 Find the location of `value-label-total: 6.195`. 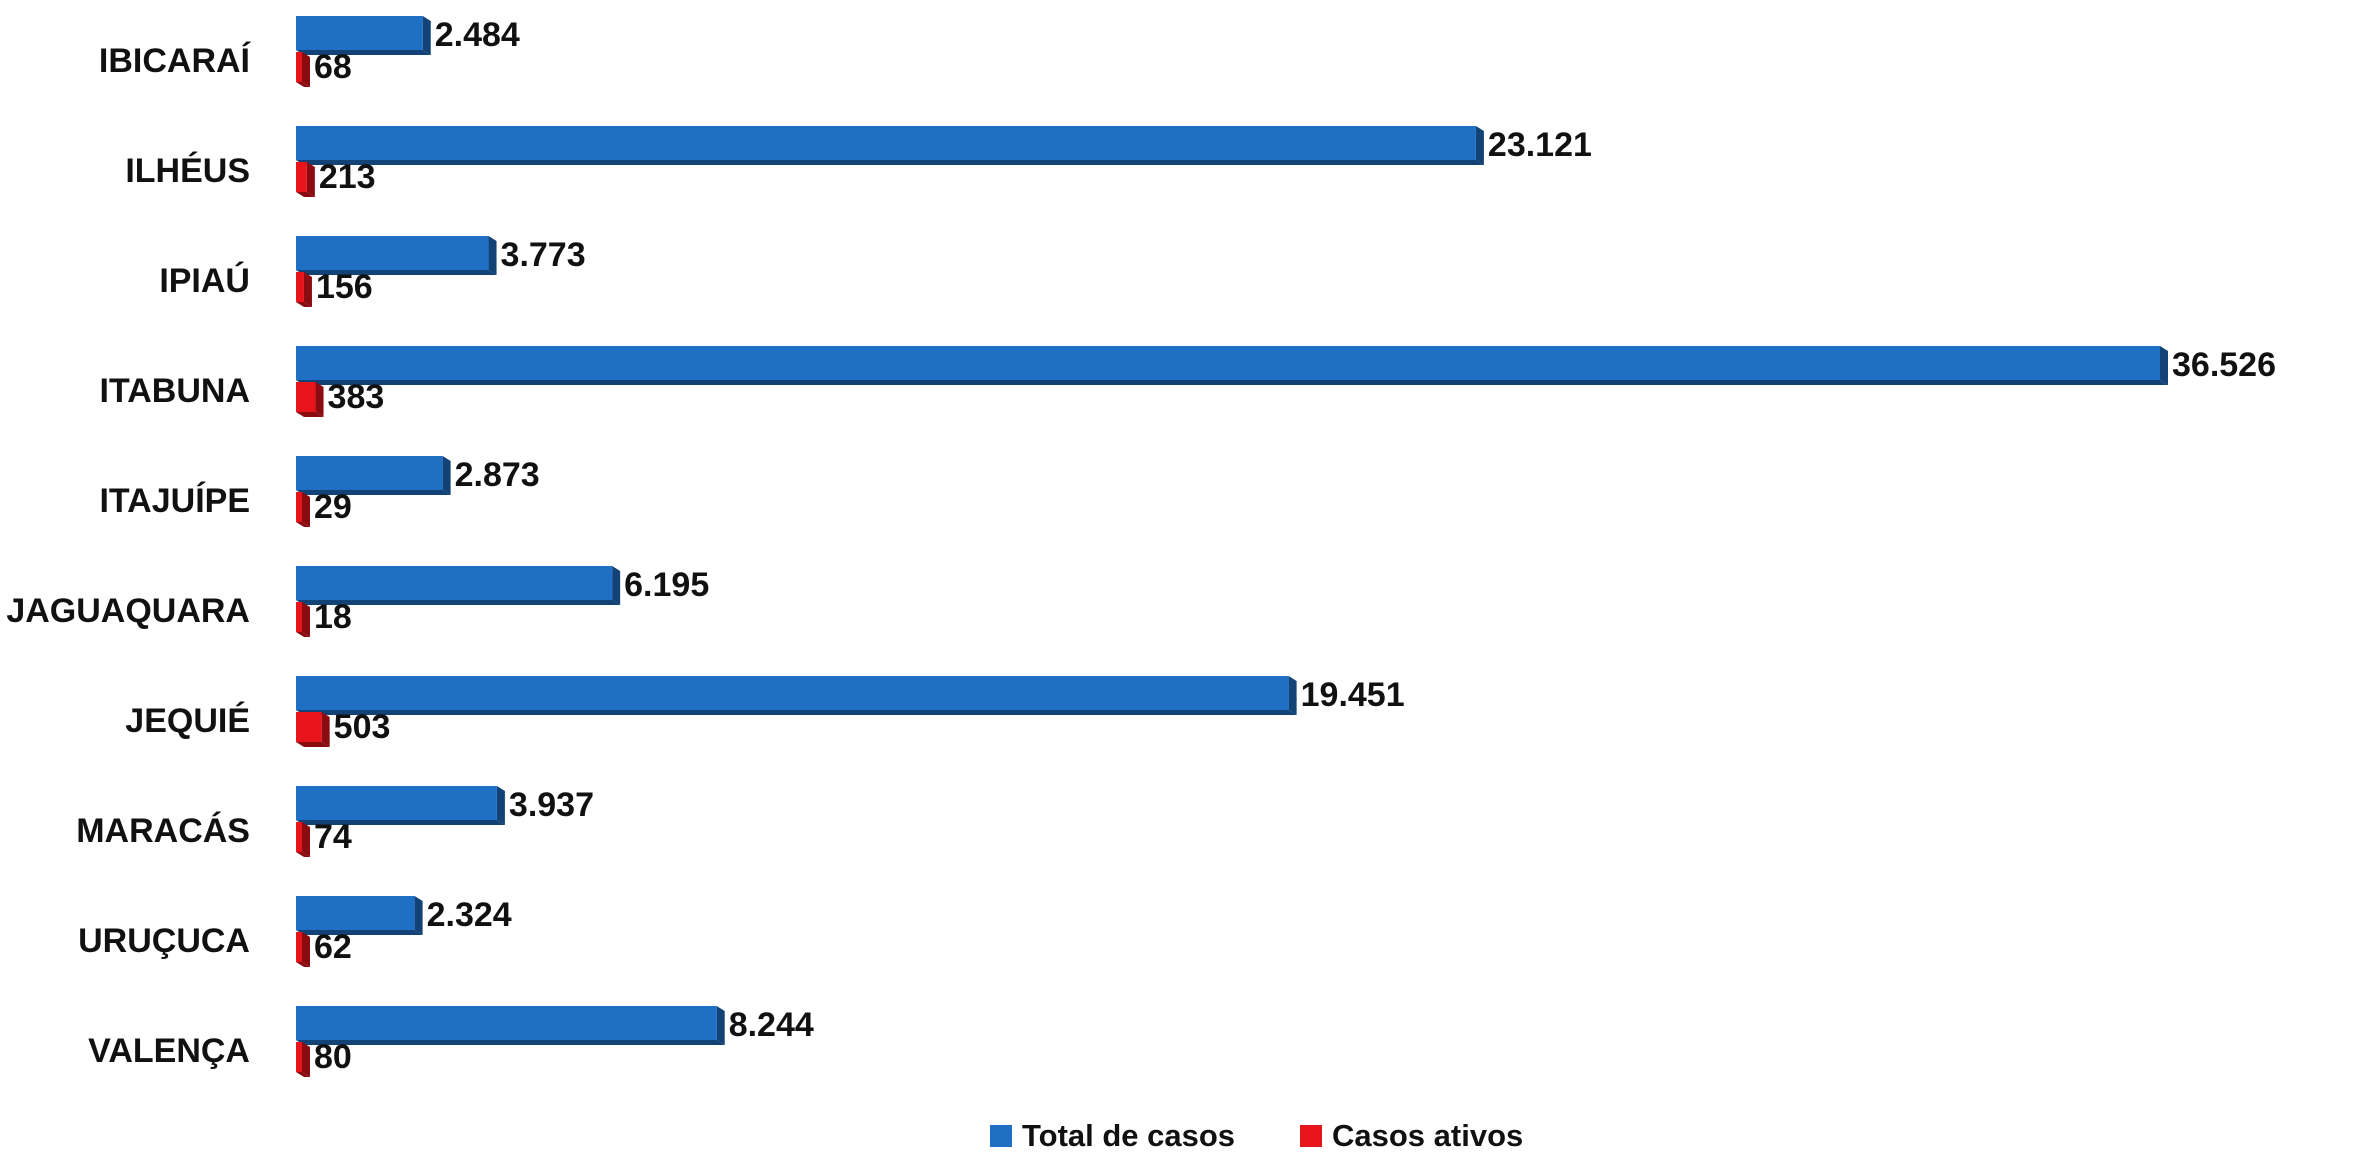

value-label-total: 6.195 is located at coordinates (666, 585).